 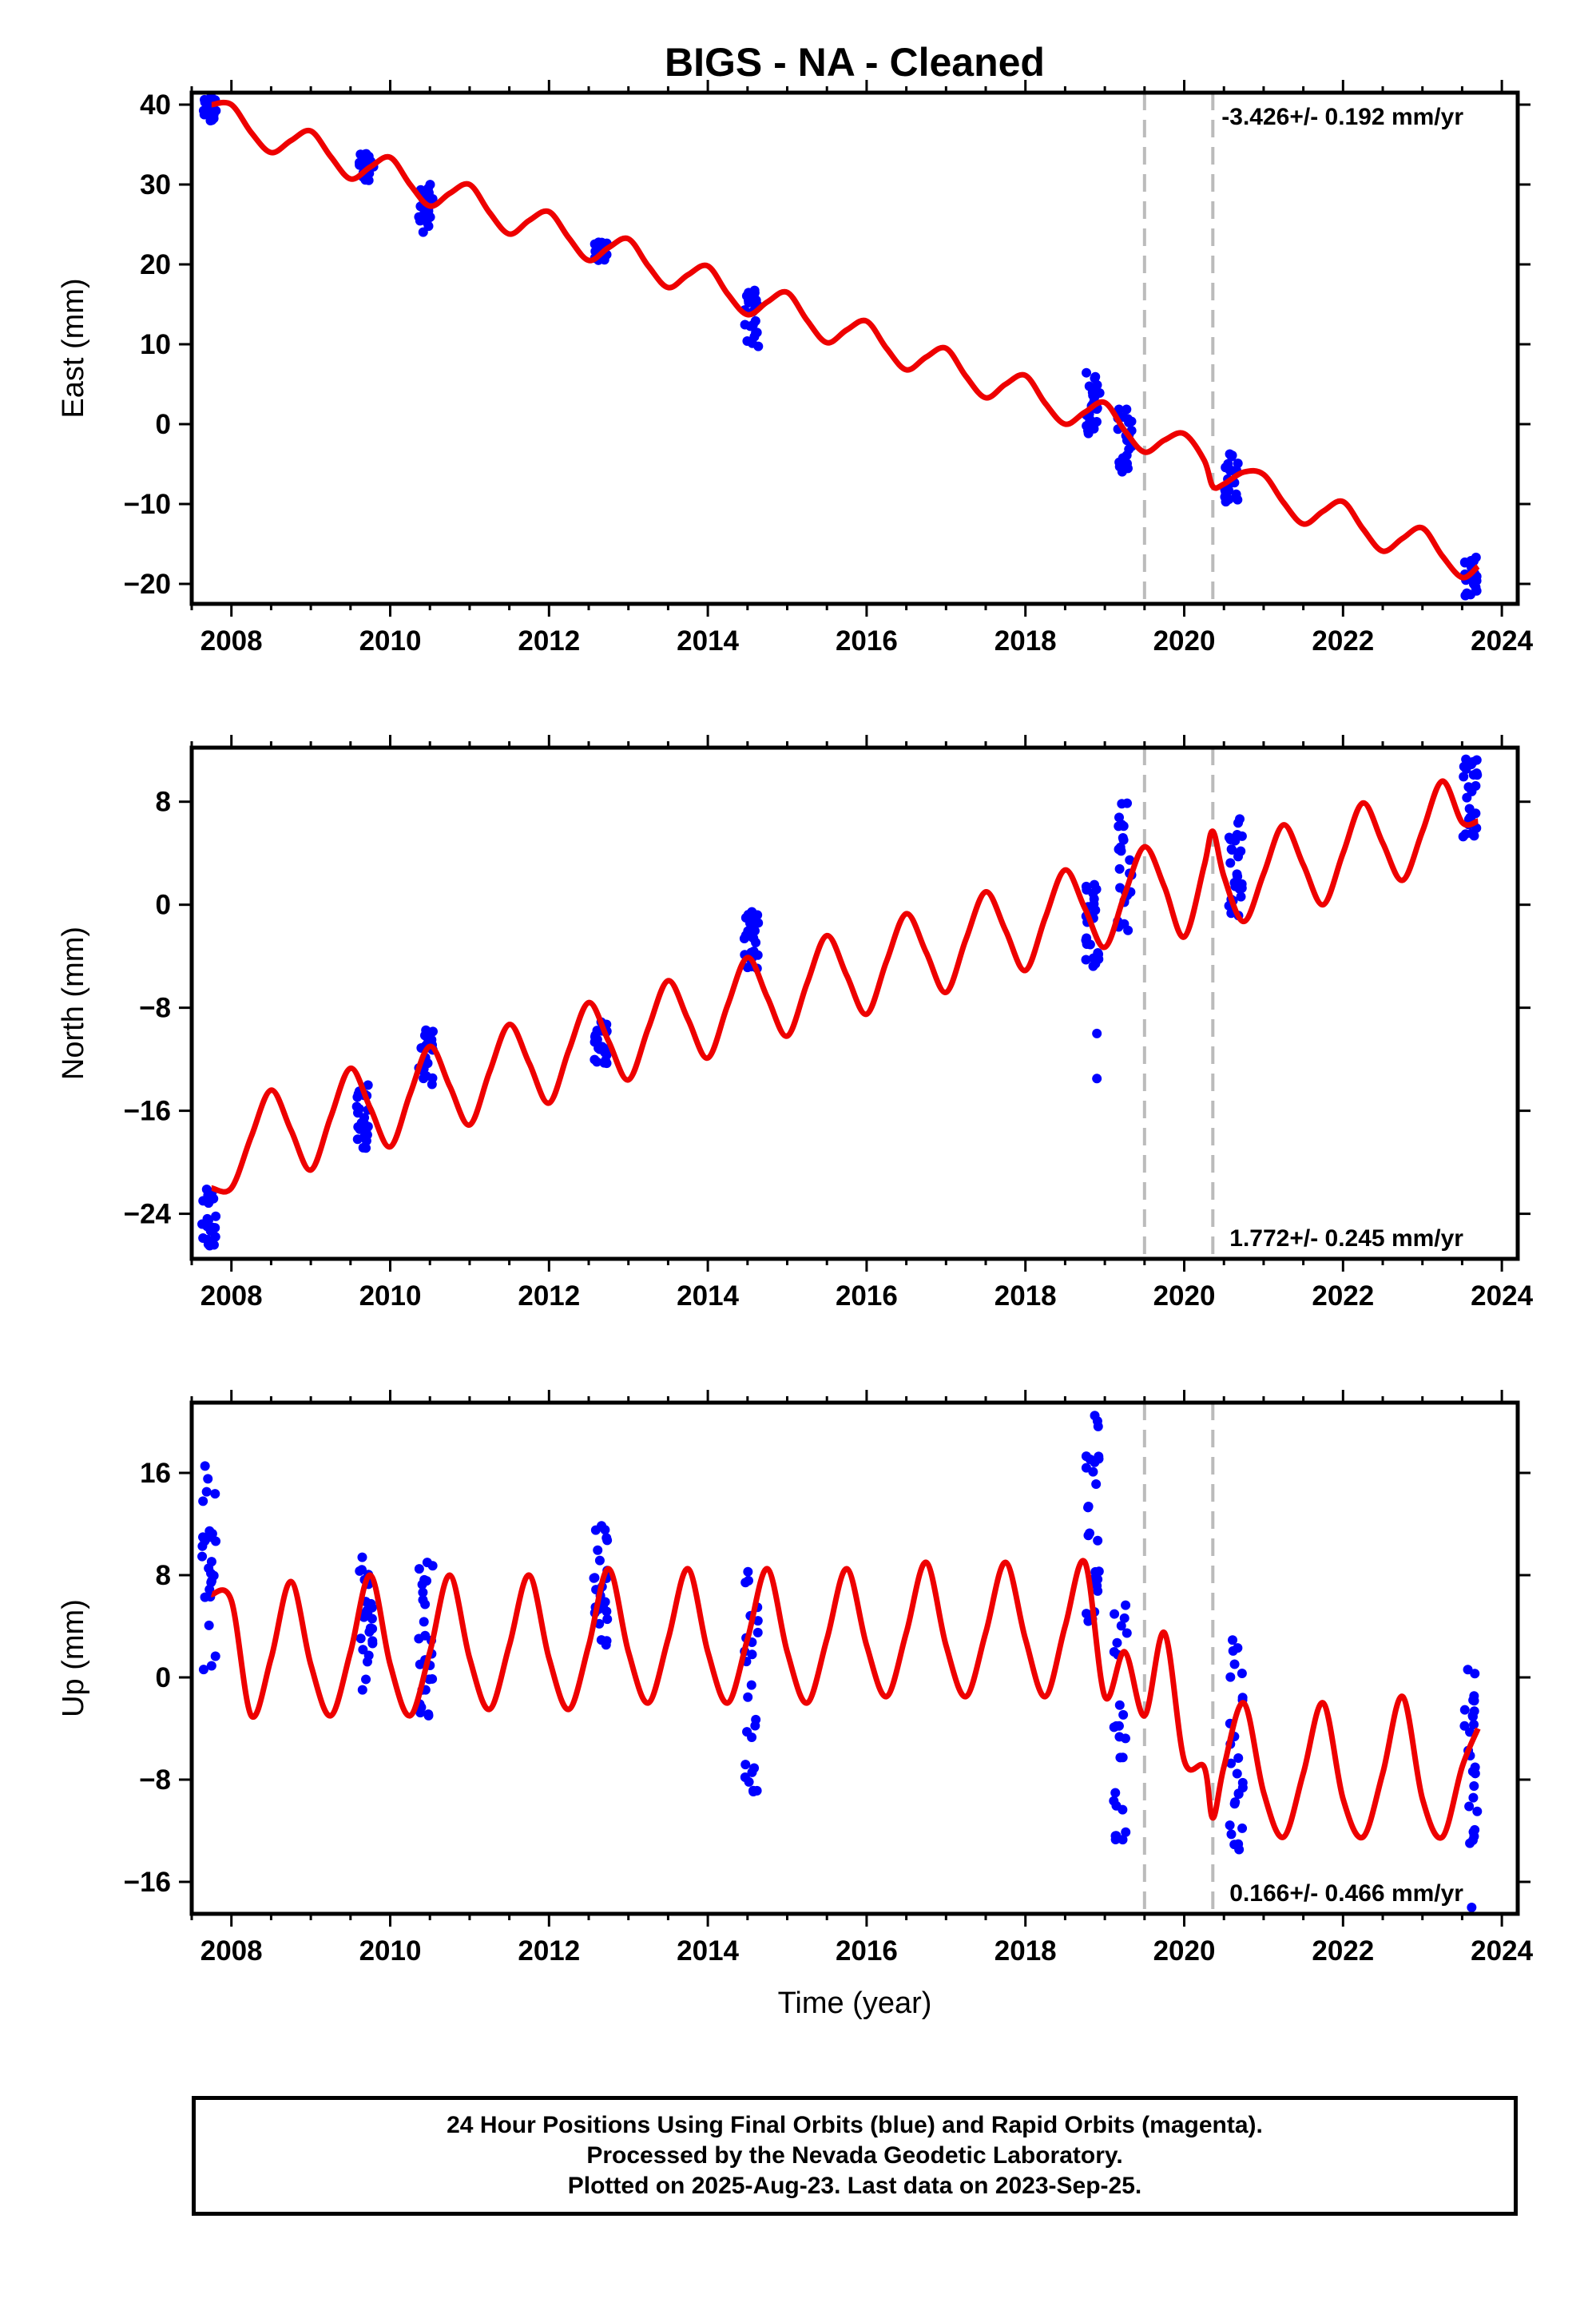 What do you see at coordinates (390, 1951) in the screenshot?
I see `x-tick-label: 2010` at bounding box center [390, 1951].